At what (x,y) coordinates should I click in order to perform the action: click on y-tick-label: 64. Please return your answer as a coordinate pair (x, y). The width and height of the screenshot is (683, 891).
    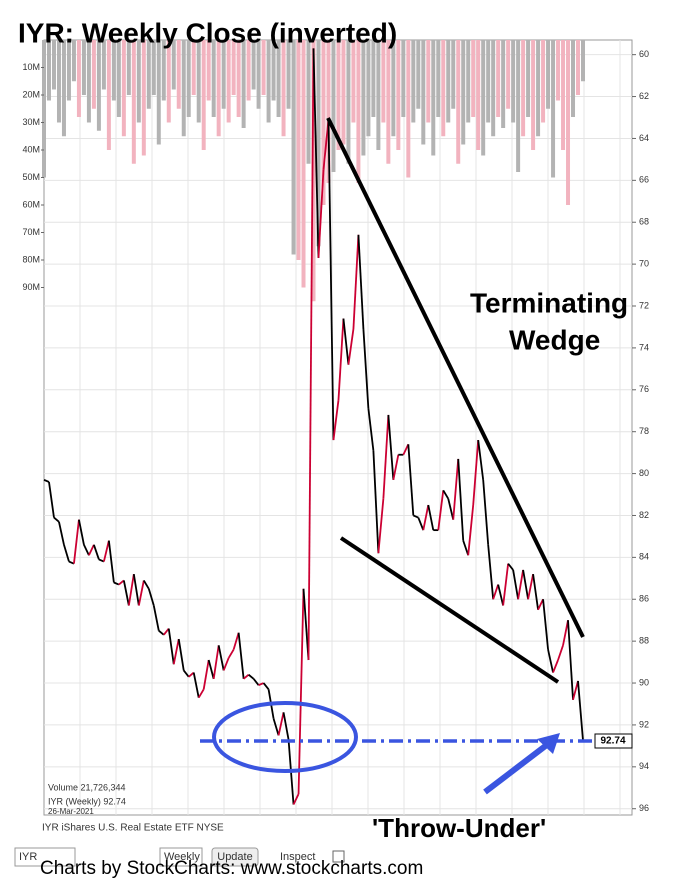
    Looking at the image, I should click on (644, 138).